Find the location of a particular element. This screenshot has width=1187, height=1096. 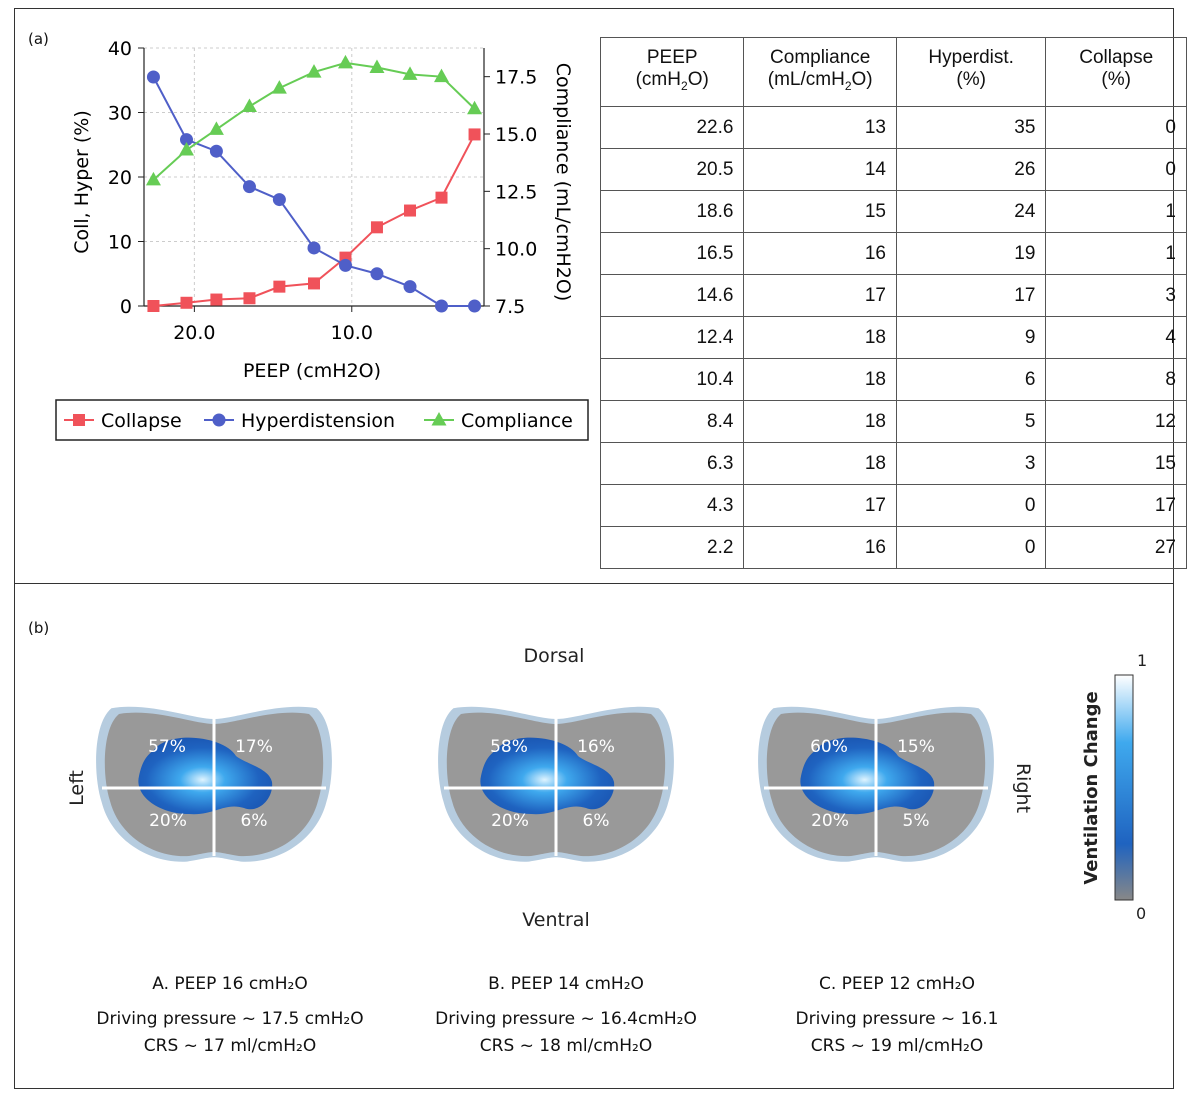

table-cell: 15 is located at coordinates (820, 211).